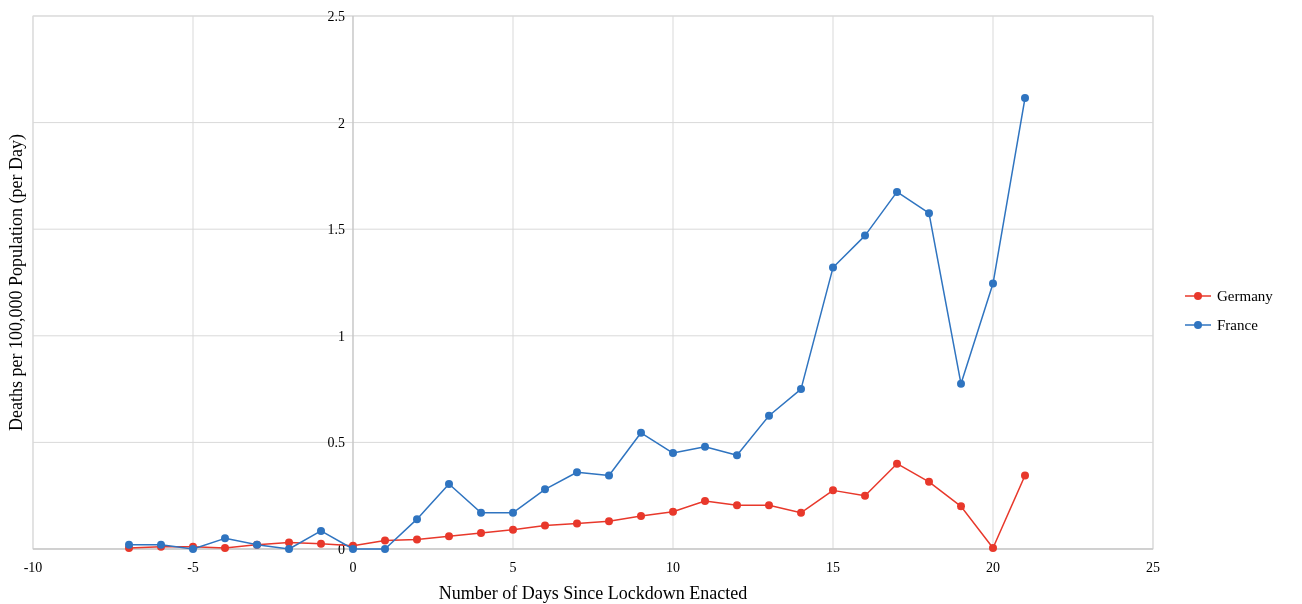 This screenshot has height=604, width=1302. I want to click on x-tick-label: 20, so click(993, 567).